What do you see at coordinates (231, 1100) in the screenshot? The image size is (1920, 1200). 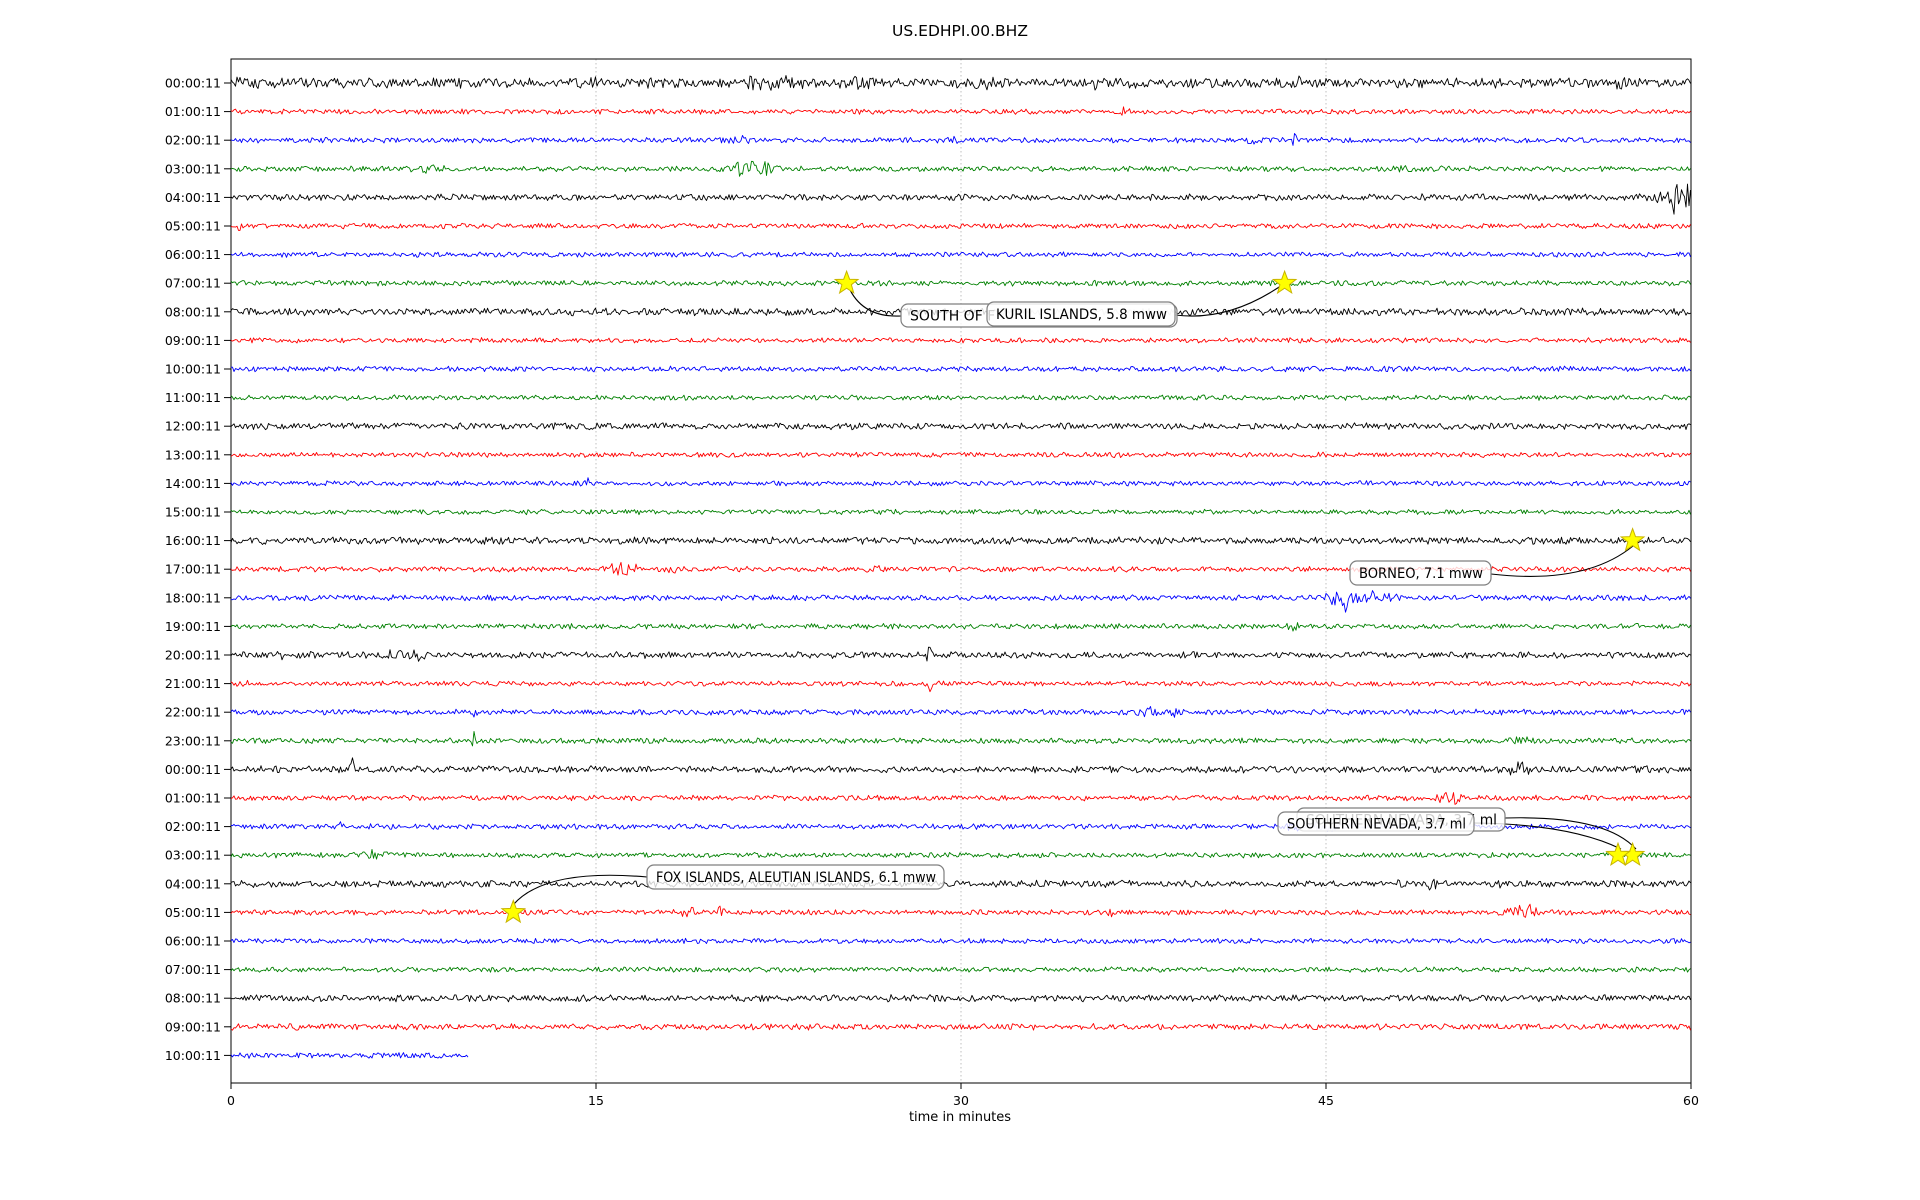 I see `x-tick-label: 0` at bounding box center [231, 1100].